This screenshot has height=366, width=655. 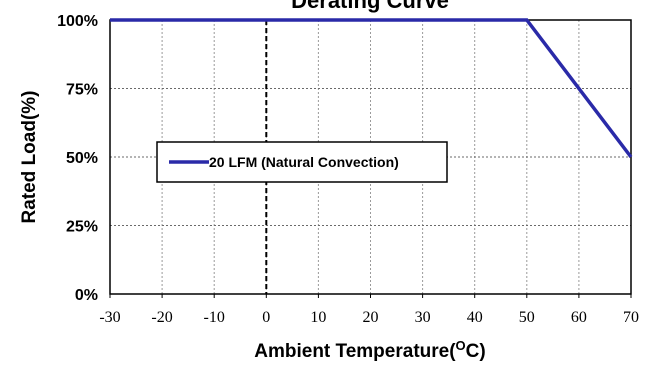 What do you see at coordinates (318, 317) in the screenshot?
I see `x-tick-label-10: 10` at bounding box center [318, 317].